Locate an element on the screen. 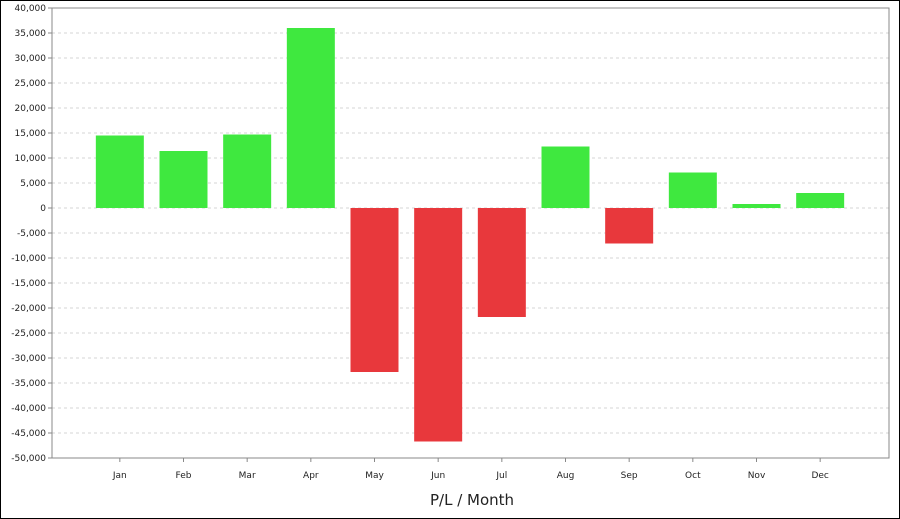  x-tick-label: Nov is located at coordinates (757, 476).